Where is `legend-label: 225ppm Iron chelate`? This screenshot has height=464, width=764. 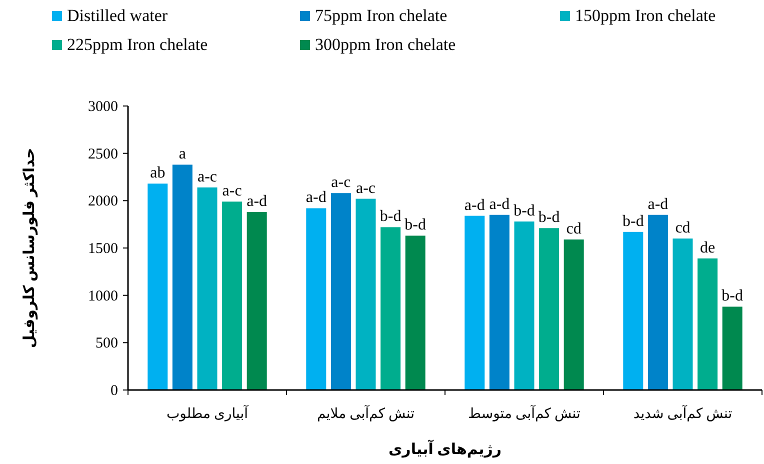
legend-label: 225ppm Iron chelate is located at coordinates (137, 44).